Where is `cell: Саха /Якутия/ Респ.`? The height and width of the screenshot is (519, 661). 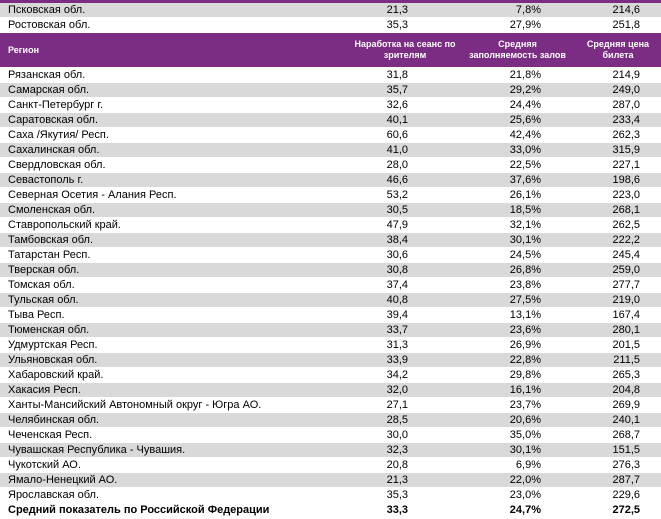
cell: Саха /Якутия/ Респ. is located at coordinates (58, 135).